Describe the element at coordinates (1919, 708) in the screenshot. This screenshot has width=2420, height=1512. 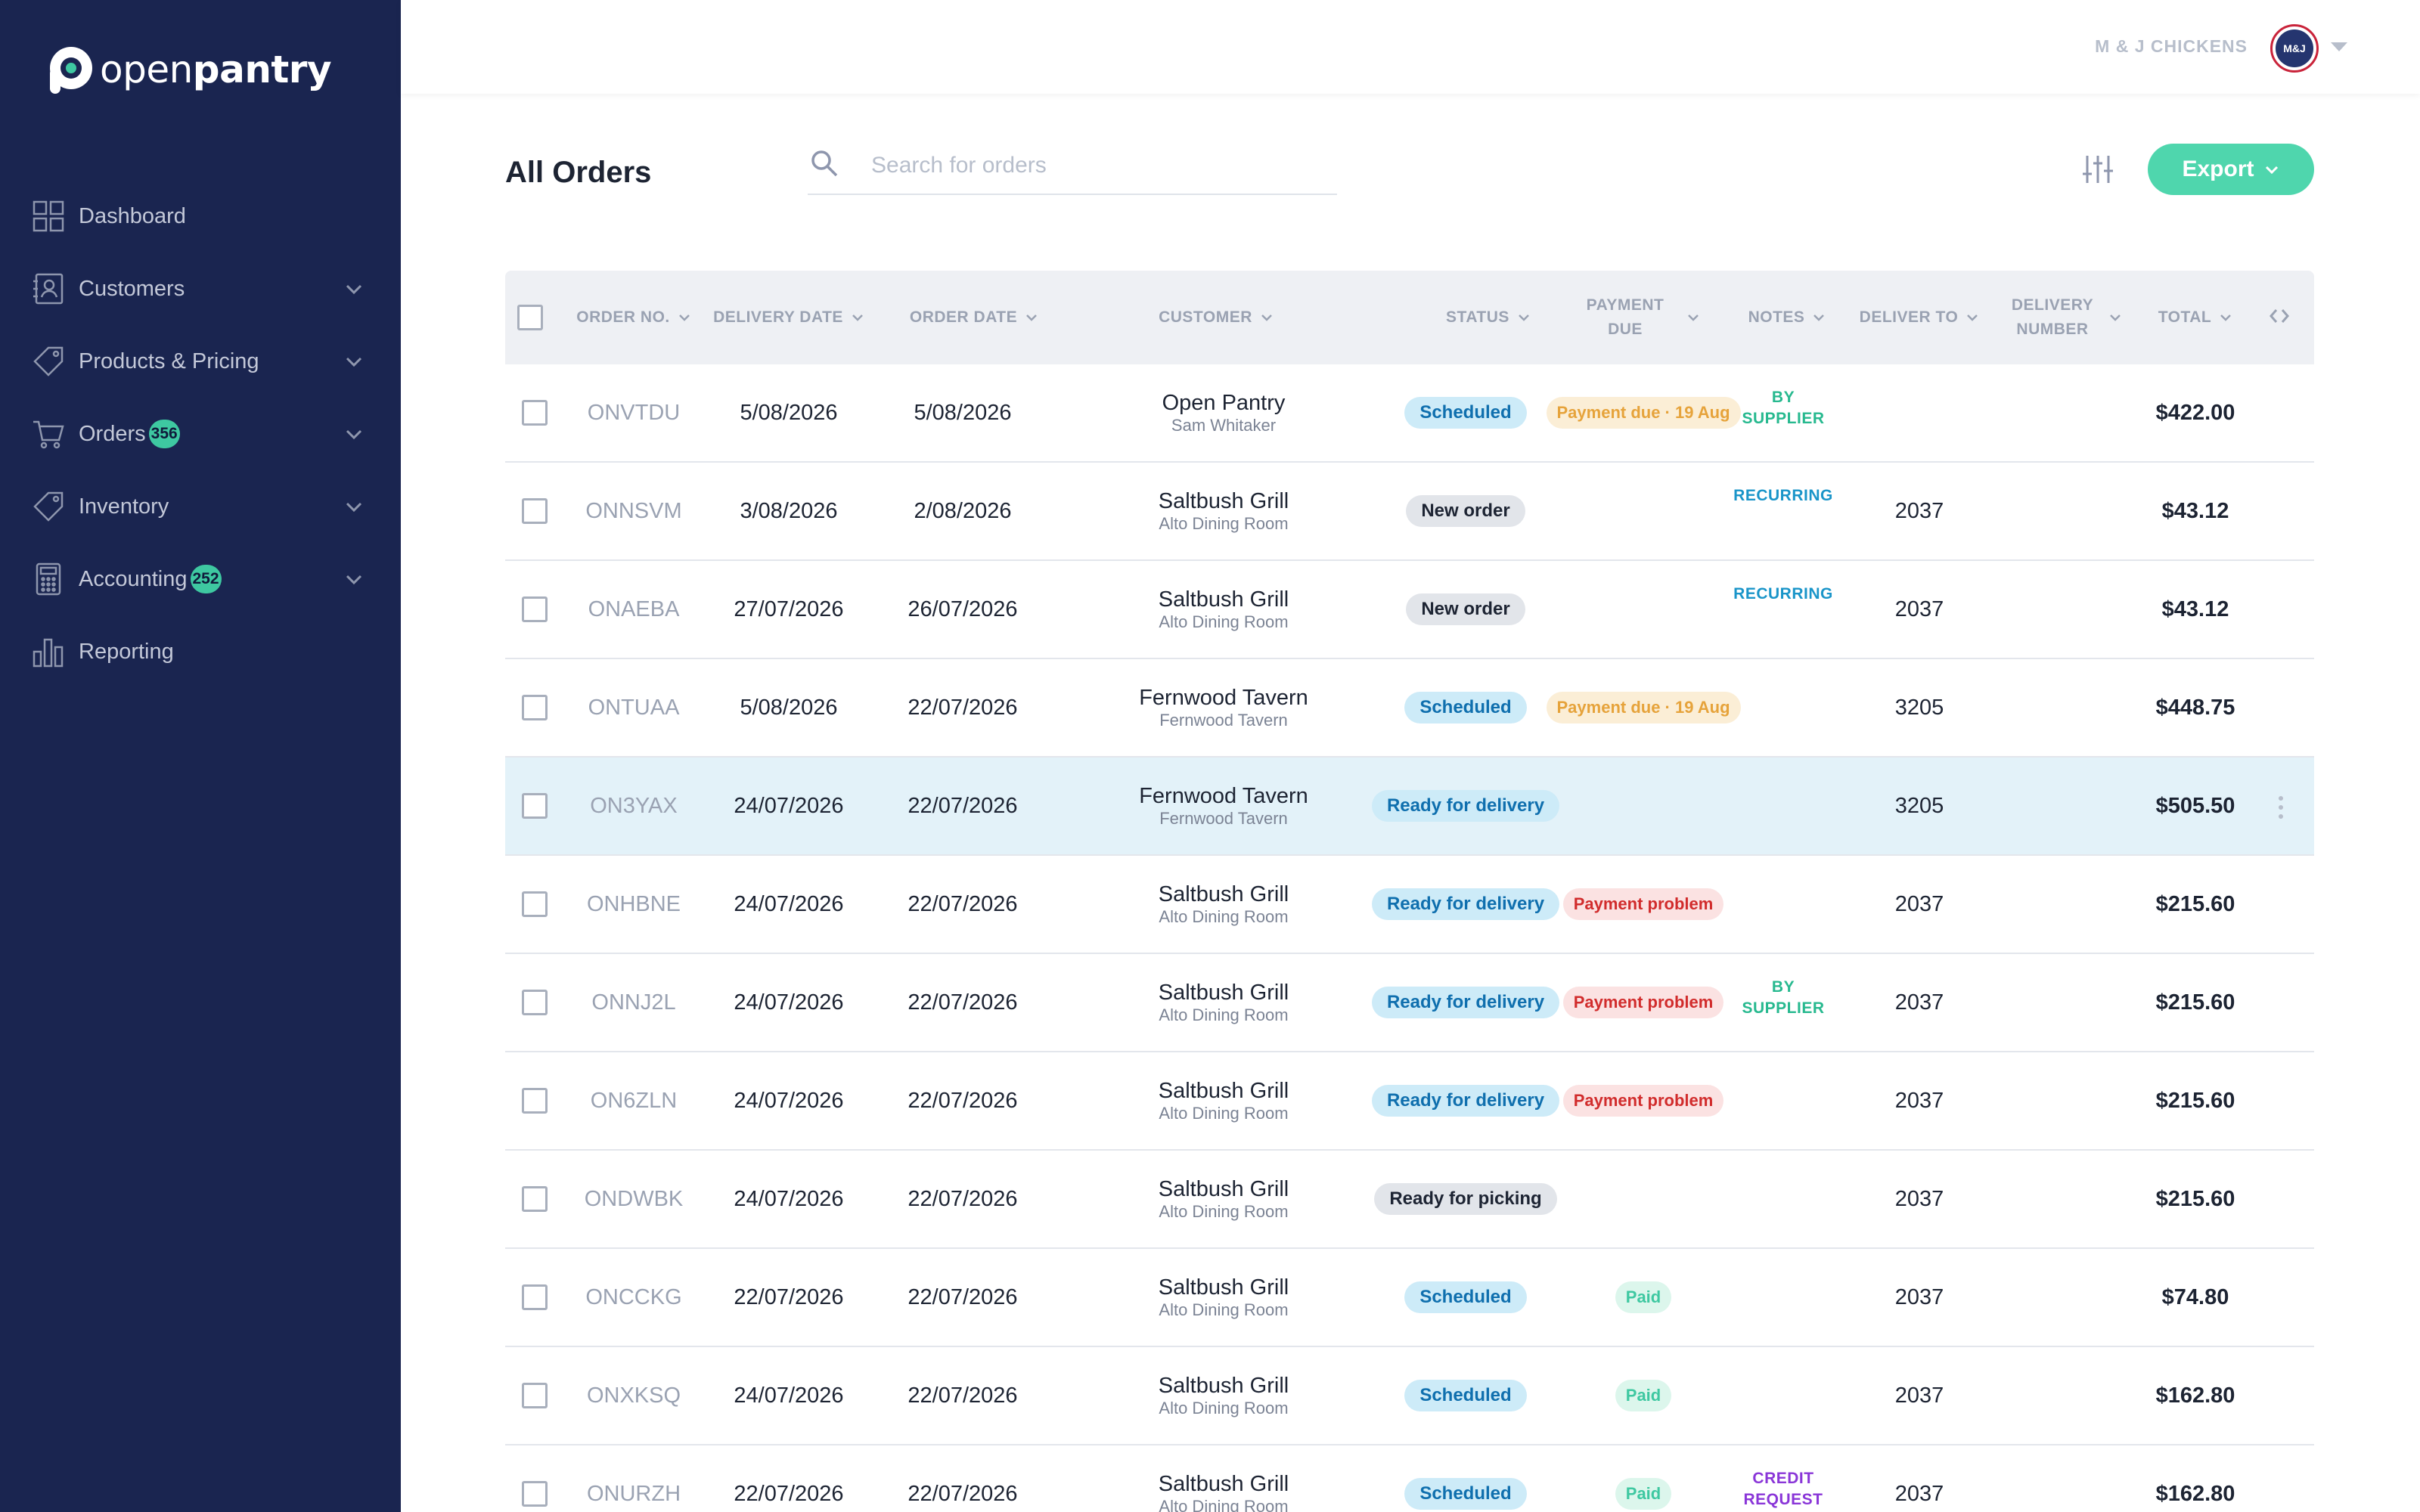
I see `deliver-to: 3205` at that location.